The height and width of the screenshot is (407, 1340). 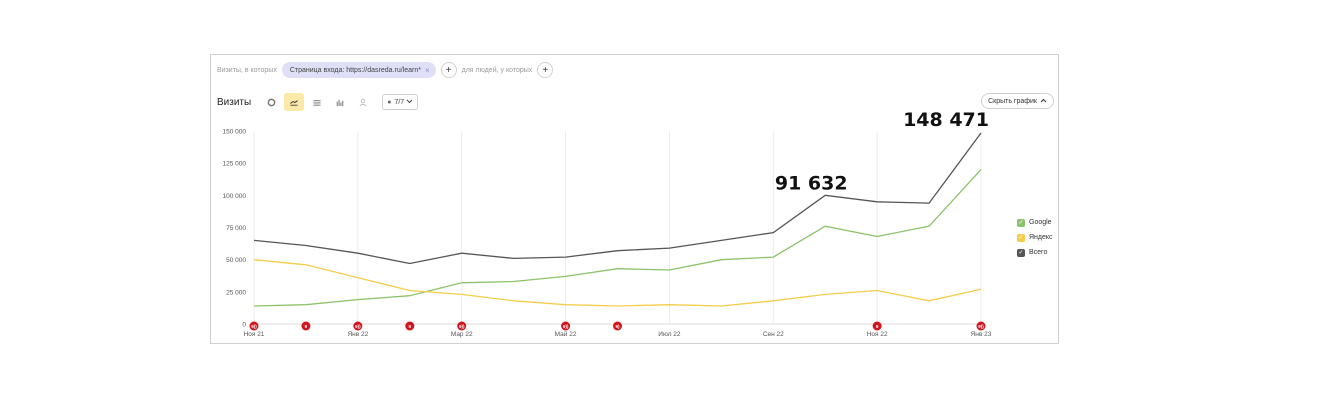 I want to click on area-chart-icon, so click(x=317, y=102).